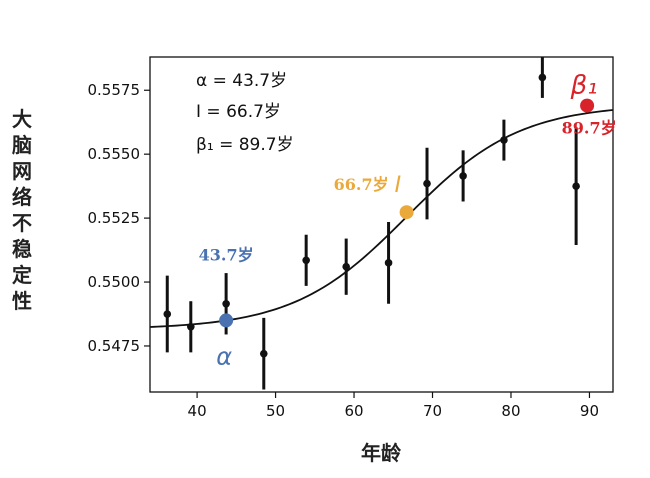 This screenshot has height=478, width=650. What do you see at coordinates (197, 411) in the screenshot?
I see `x-tick-label: 40` at bounding box center [197, 411].